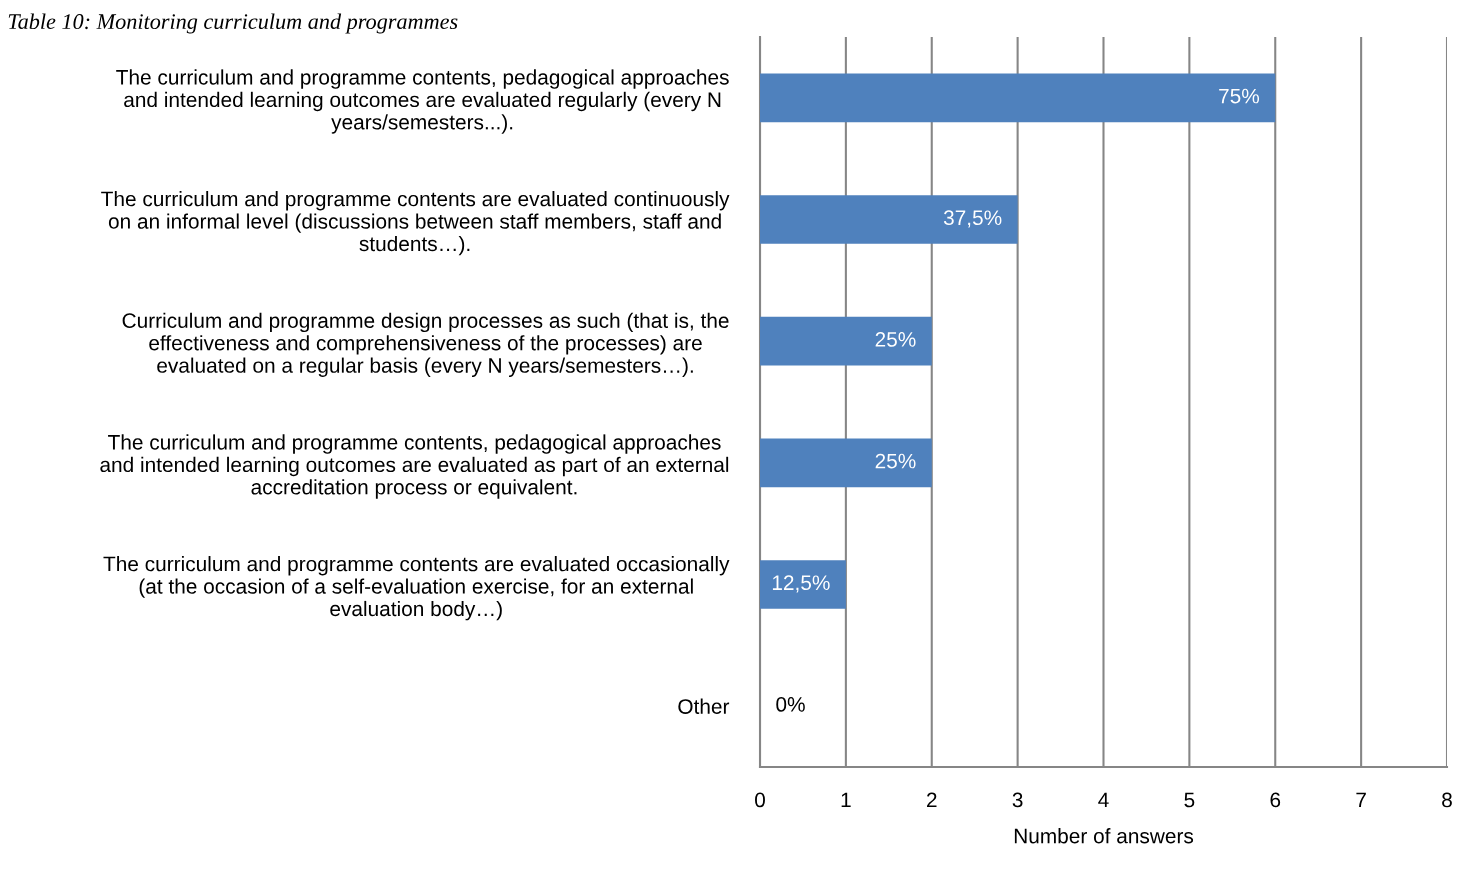 The width and height of the screenshot is (1465, 896). Describe the element at coordinates (1275, 800) in the screenshot. I see `x-tick-label: 6` at that location.